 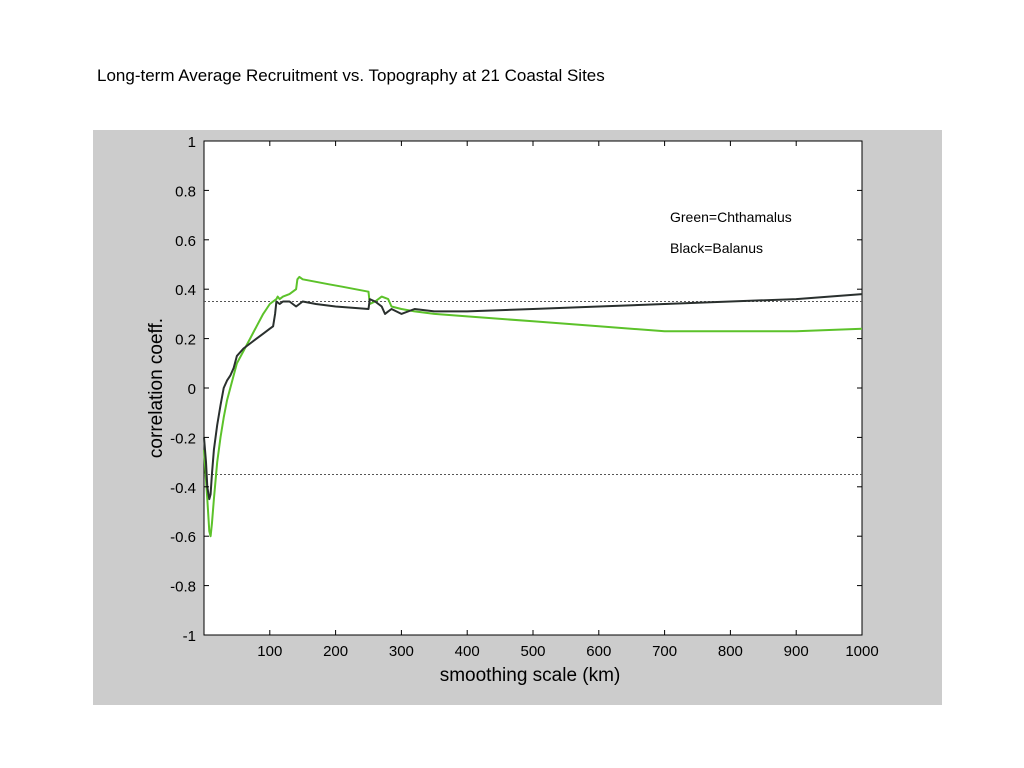 What do you see at coordinates (183, 537) in the screenshot?
I see `y-tick-label: -0.6` at bounding box center [183, 537].